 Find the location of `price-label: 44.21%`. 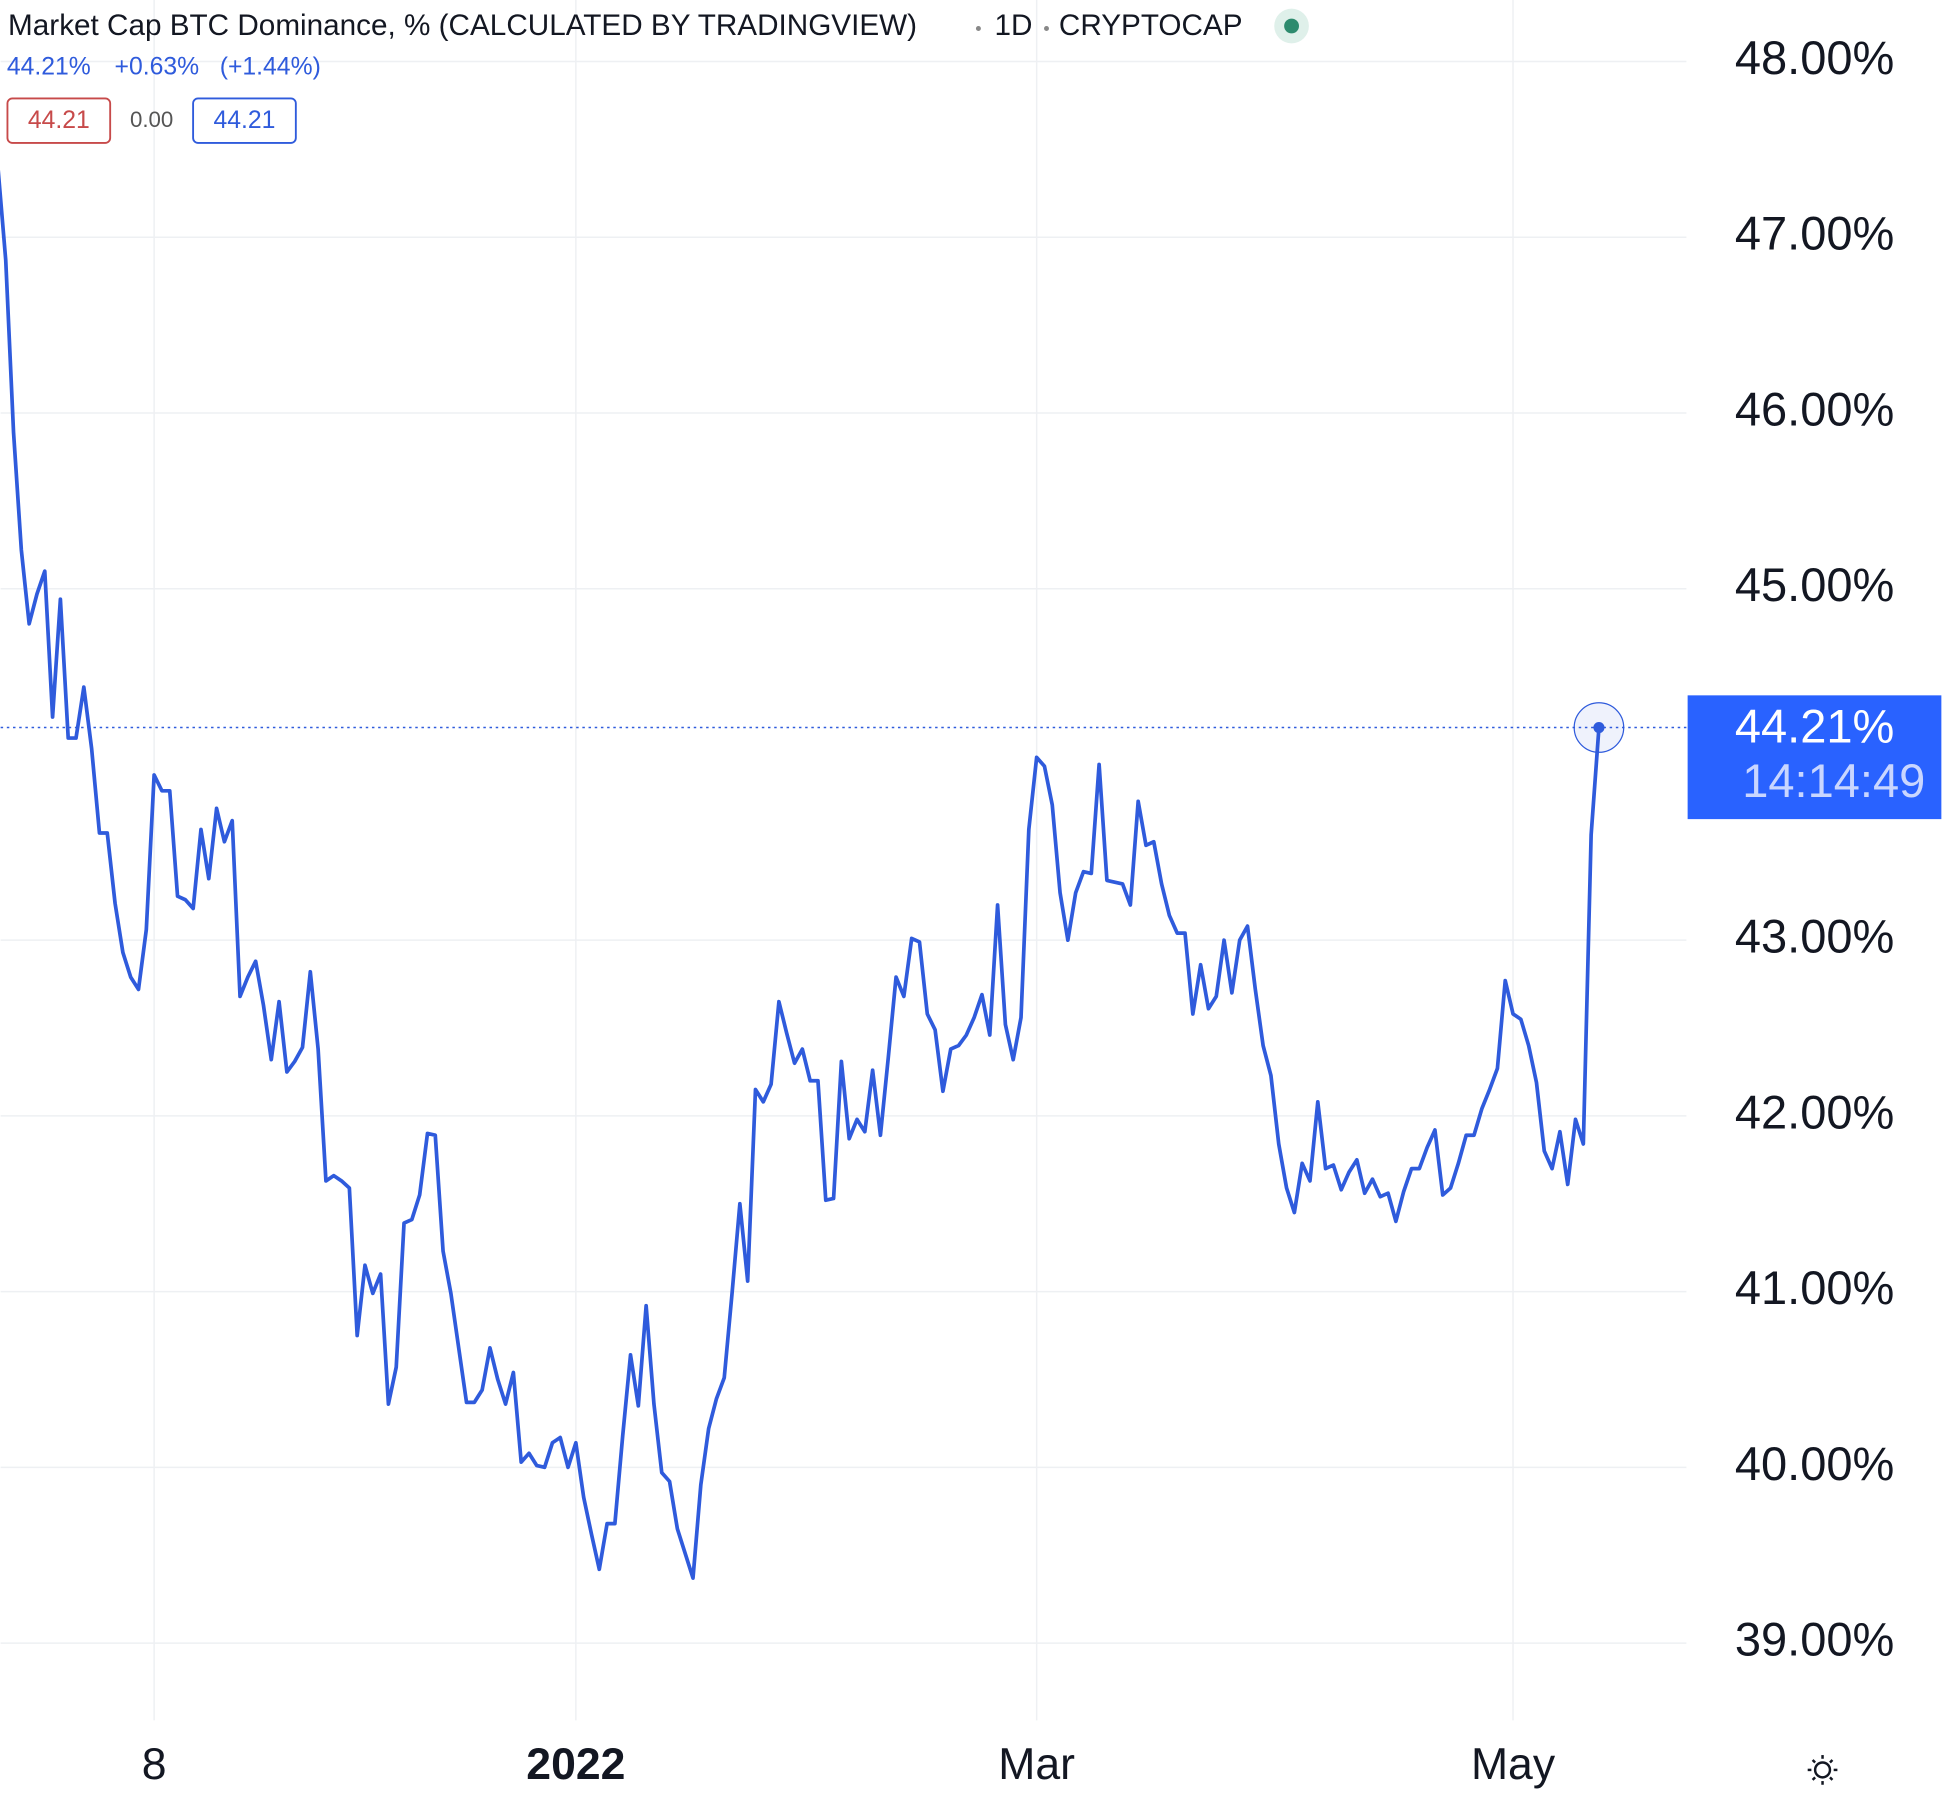

price-label: 44.21% is located at coordinates (1814, 725).